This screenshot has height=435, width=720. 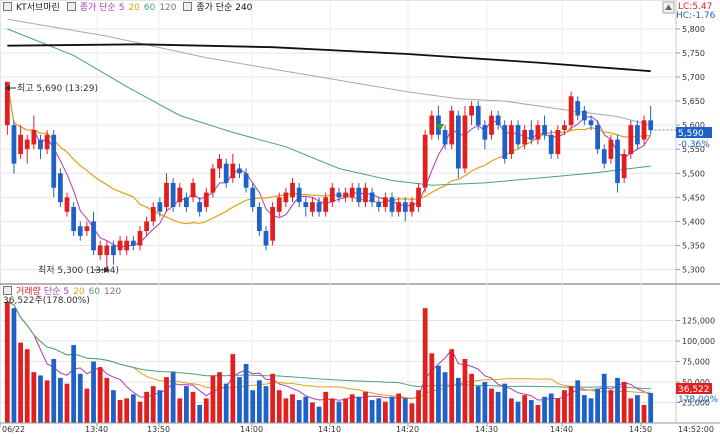 What do you see at coordinates (52, 292) in the screenshot?
I see `volume-ma-label: 단순` at bounding box center [52, 292].